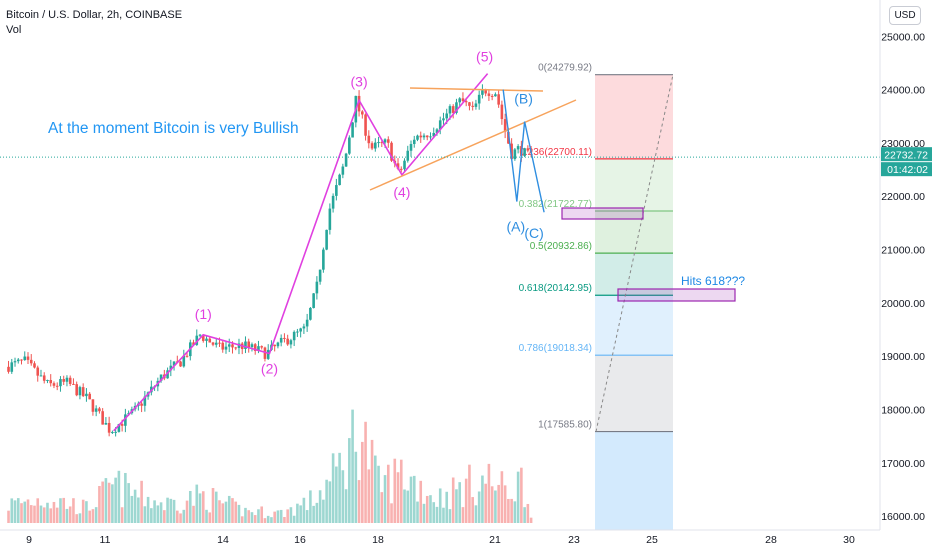 This screenshot has height=550, width=932. I want to click on price-tick-label: 23000.00, so click(903, 144).